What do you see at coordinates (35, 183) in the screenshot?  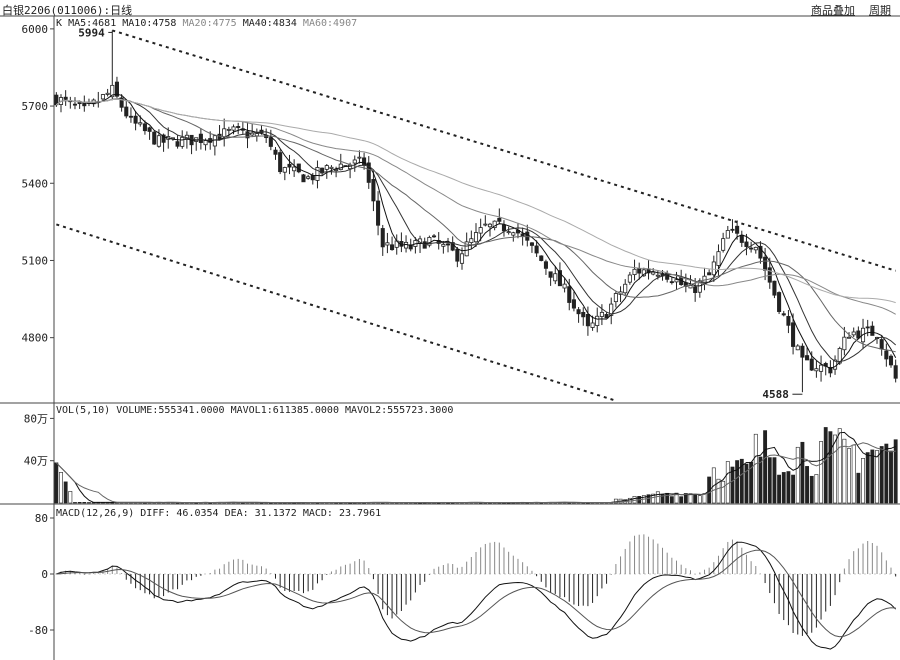 I see `price-tick-label: 5400` at bounding box center [35, 183].